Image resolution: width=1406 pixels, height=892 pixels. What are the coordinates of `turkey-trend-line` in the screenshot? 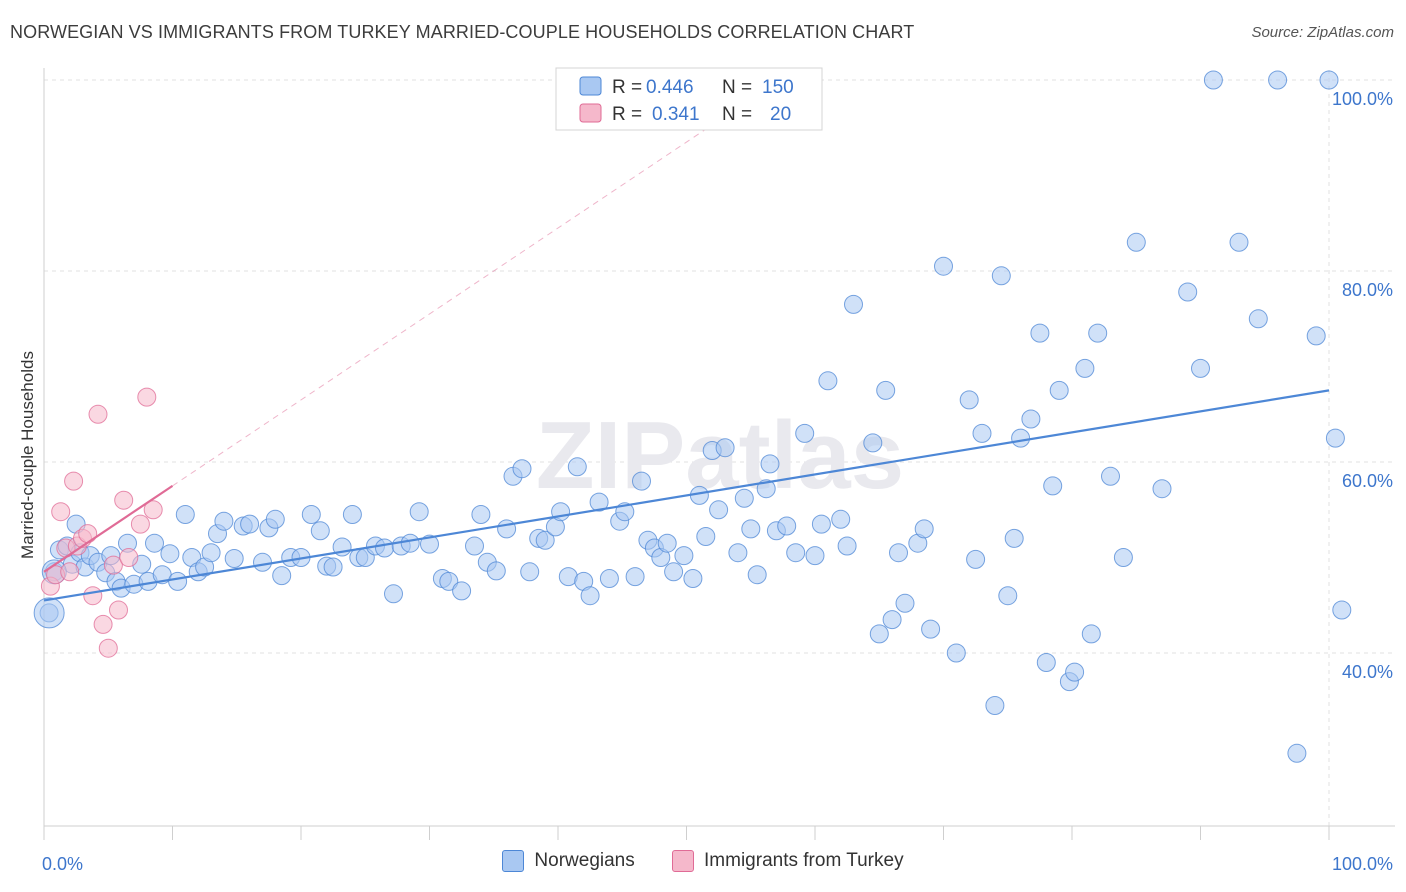 It's located at (108, 528).